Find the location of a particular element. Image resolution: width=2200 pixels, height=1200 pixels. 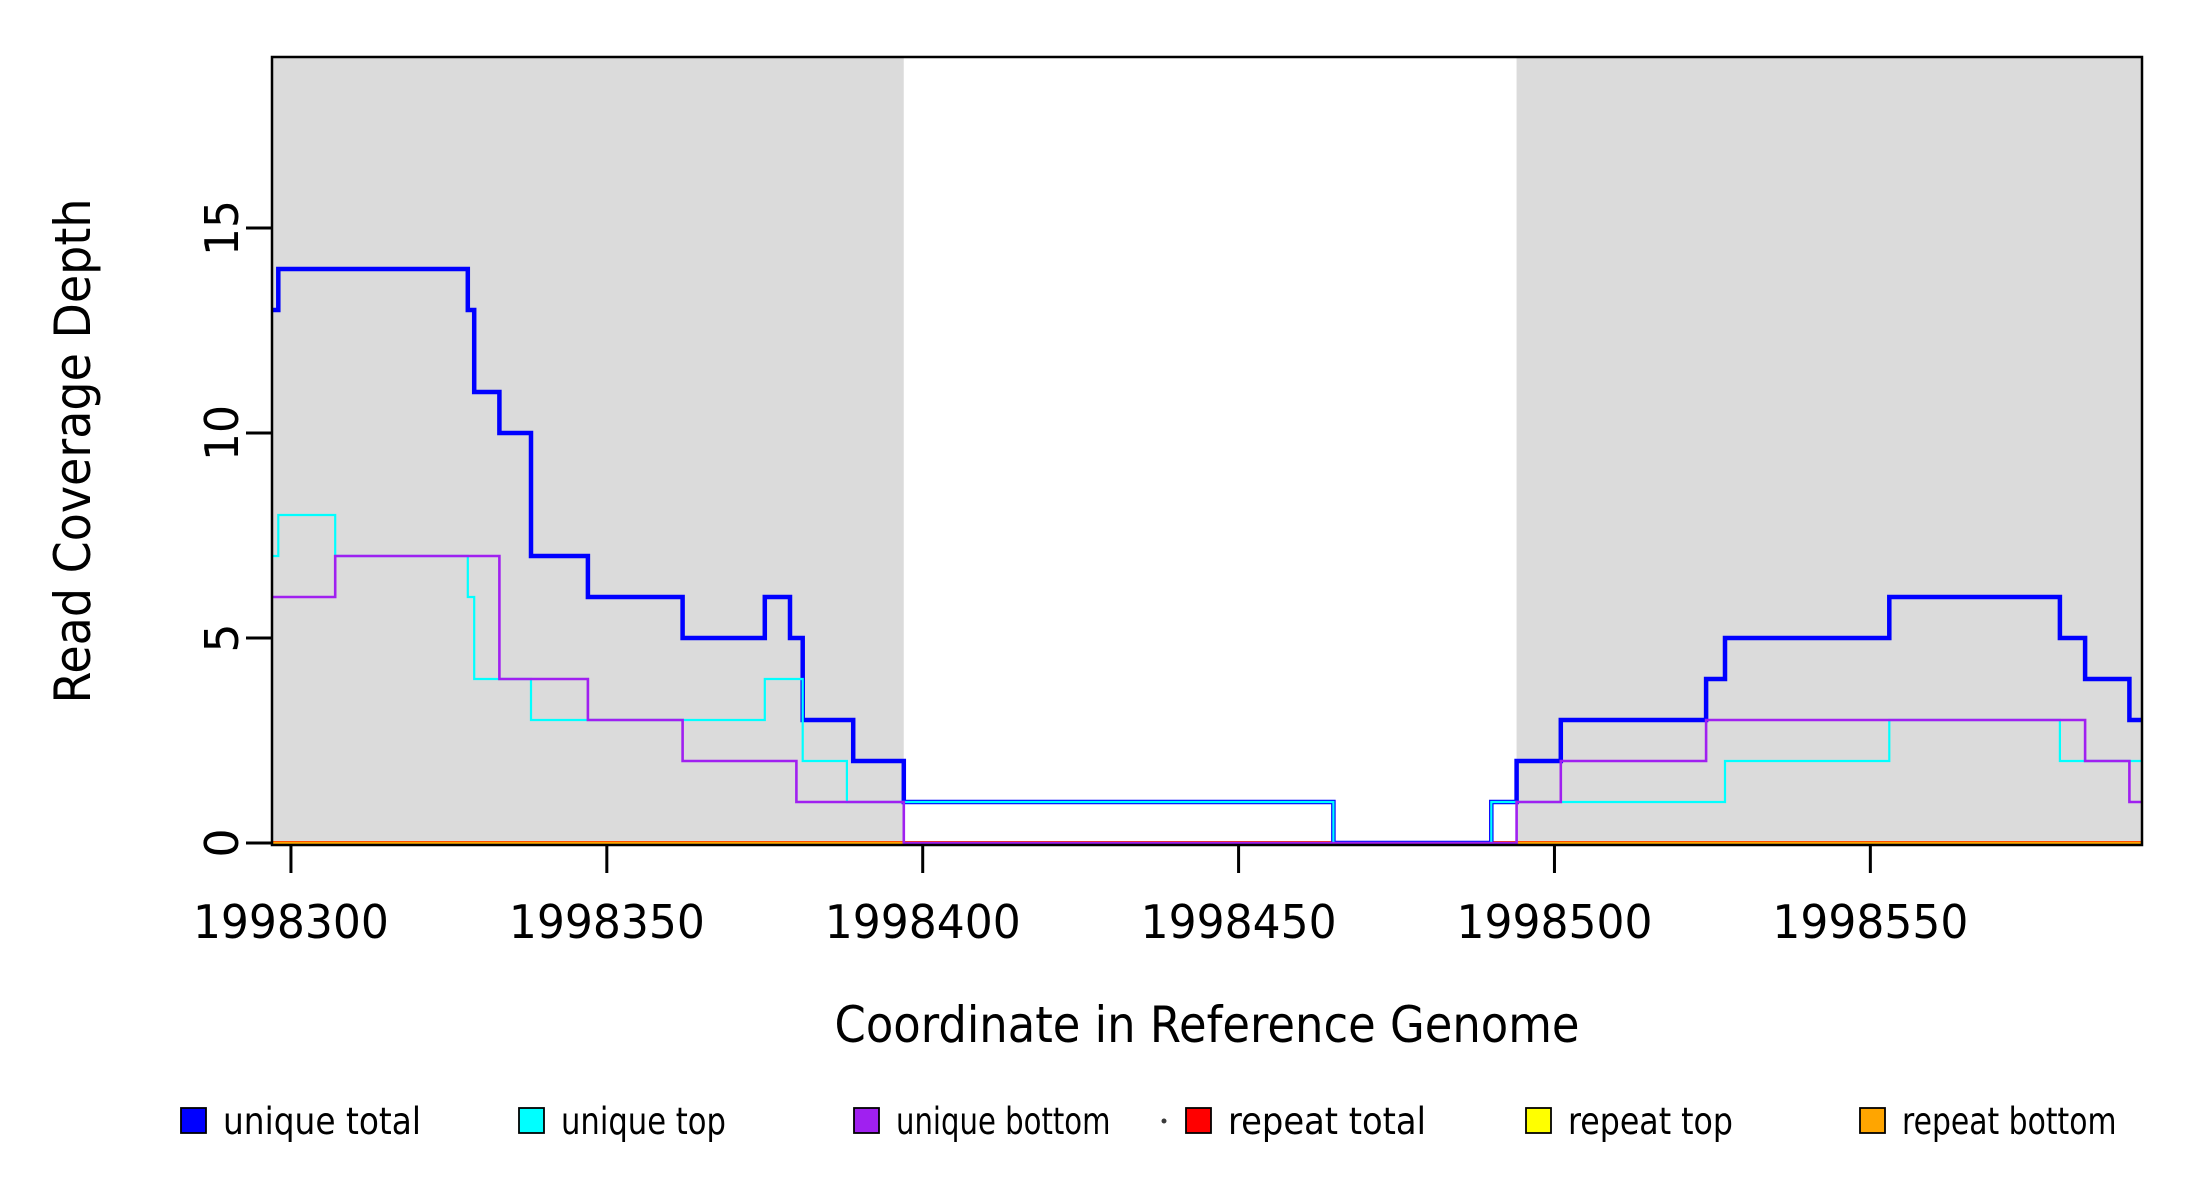

x-tick-label-5: 1998550 is located at coordinates (1870, 922).